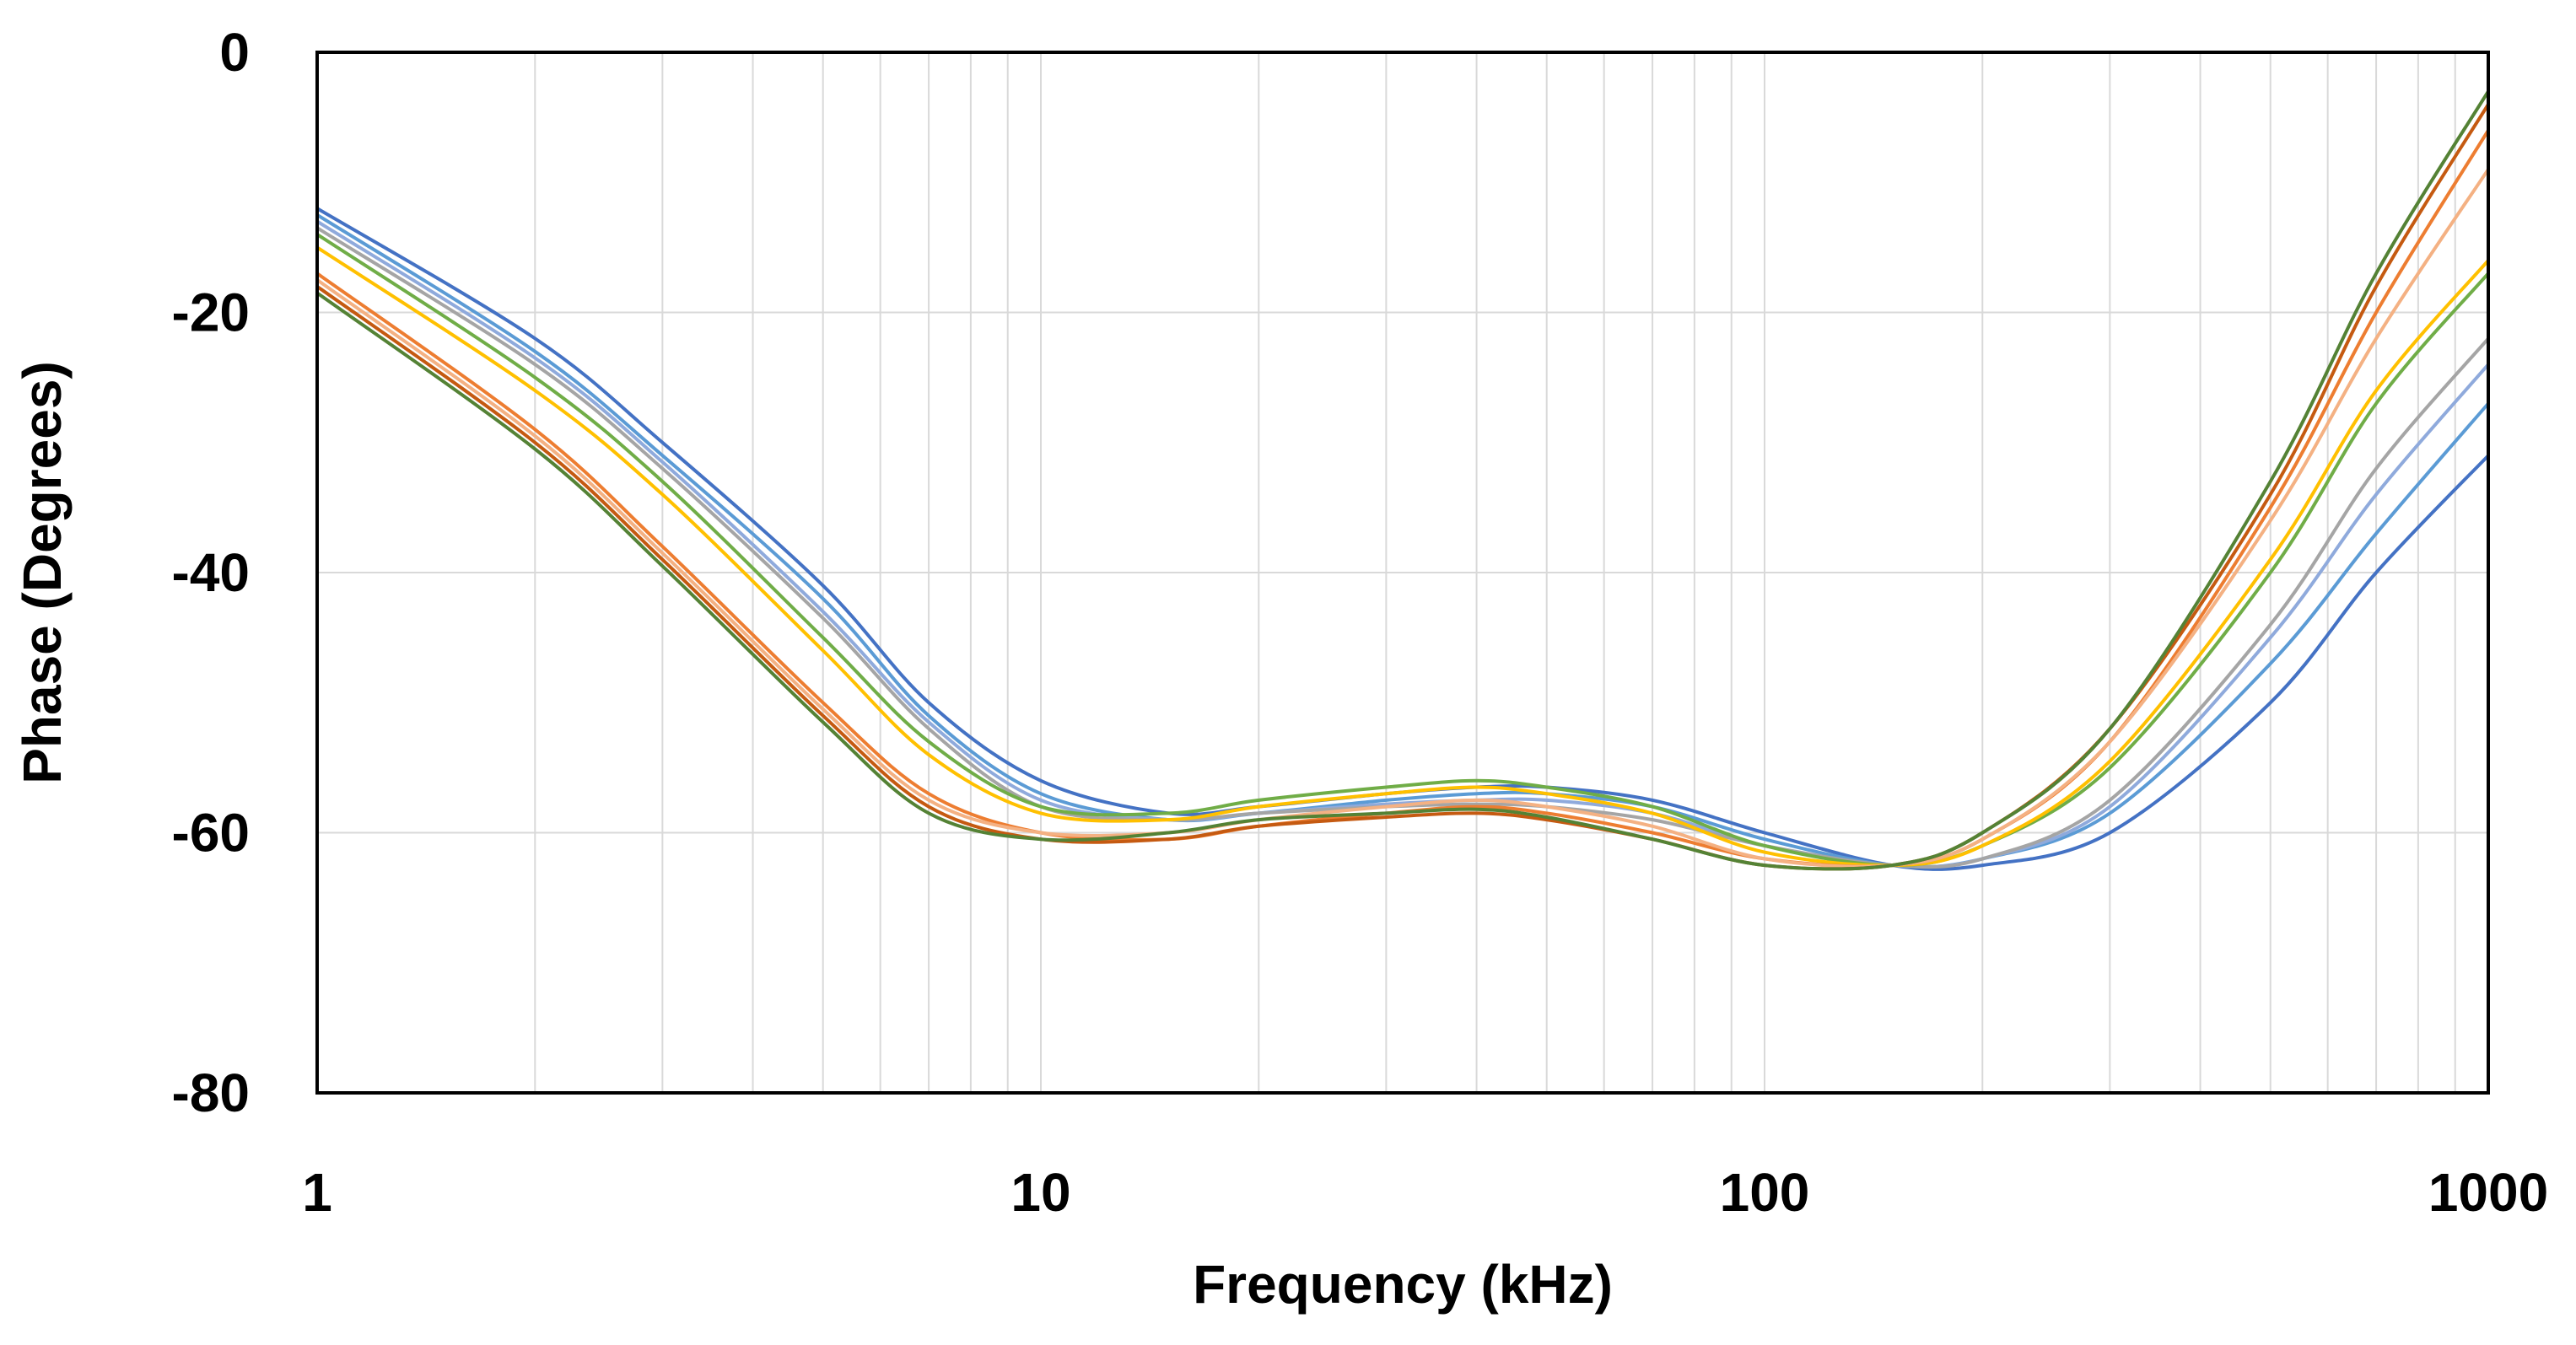 The image size is (2576, 1345). Describe the element at coordinates (211, 833) in the screenshot. I see `y-tick-label: -60` at that location.